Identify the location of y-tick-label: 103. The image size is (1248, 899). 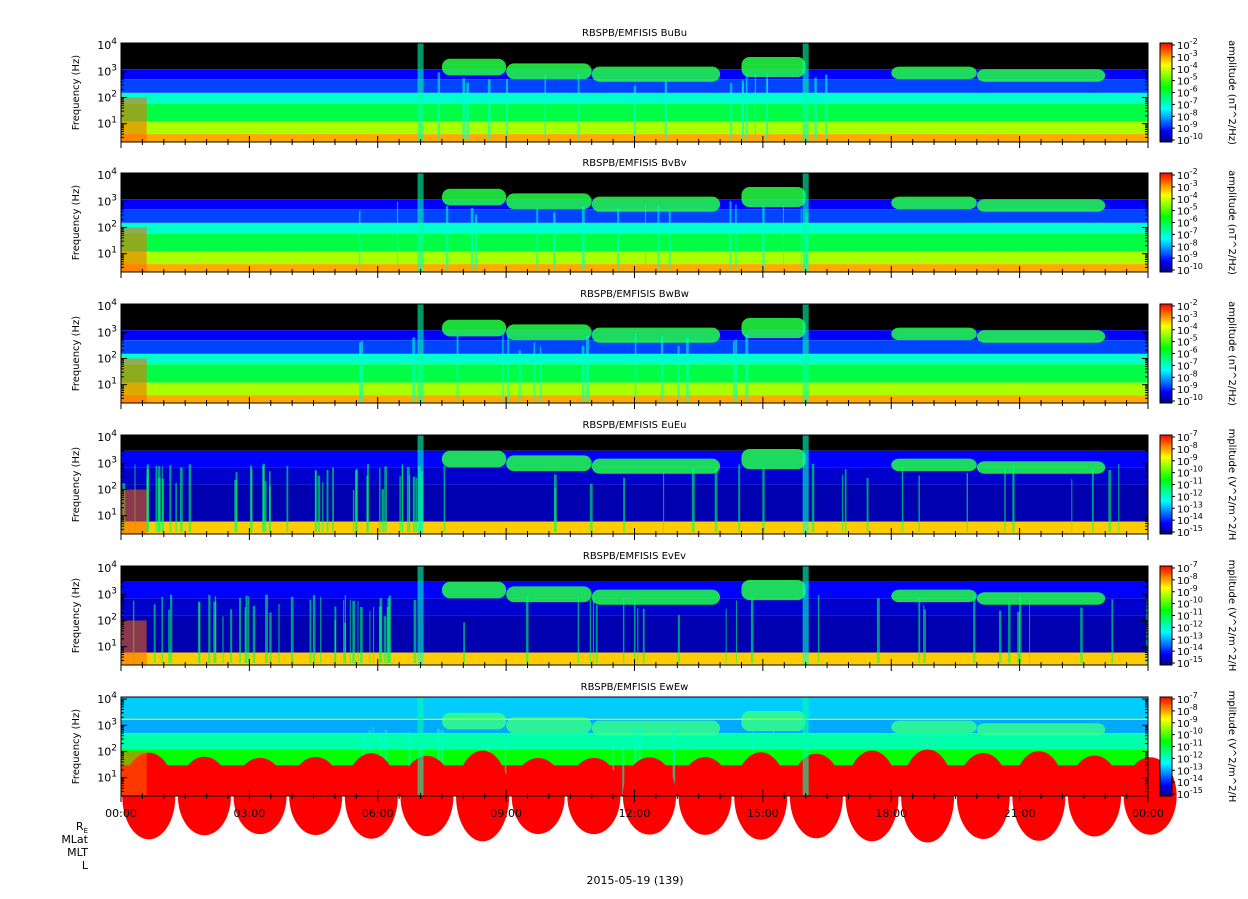
(107, 331).